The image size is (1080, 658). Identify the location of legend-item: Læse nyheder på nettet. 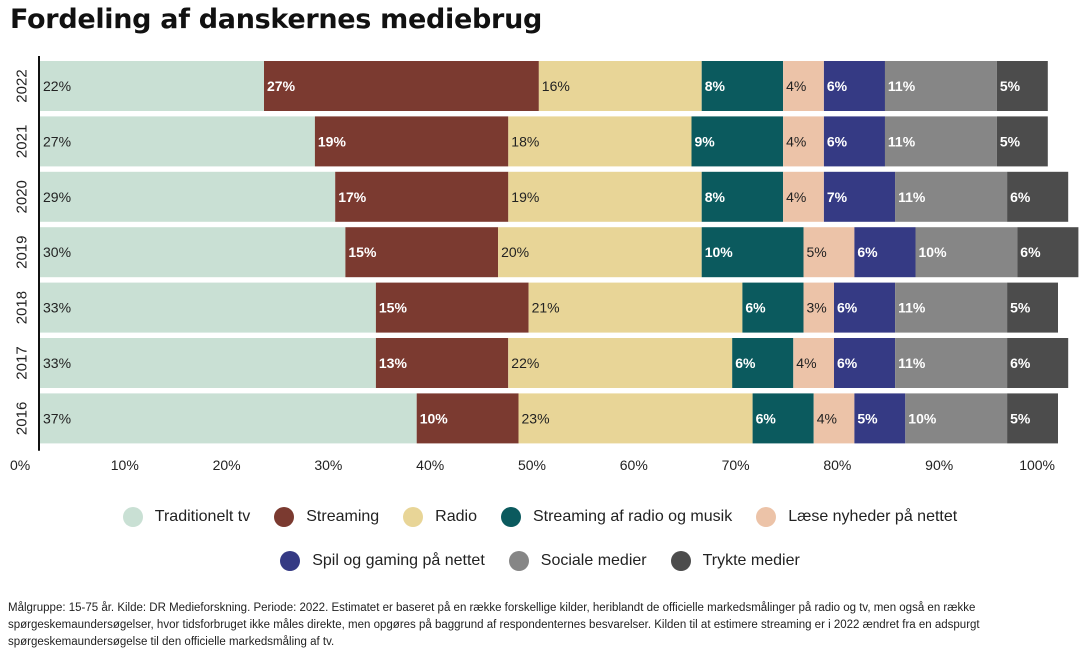
(856, 517).